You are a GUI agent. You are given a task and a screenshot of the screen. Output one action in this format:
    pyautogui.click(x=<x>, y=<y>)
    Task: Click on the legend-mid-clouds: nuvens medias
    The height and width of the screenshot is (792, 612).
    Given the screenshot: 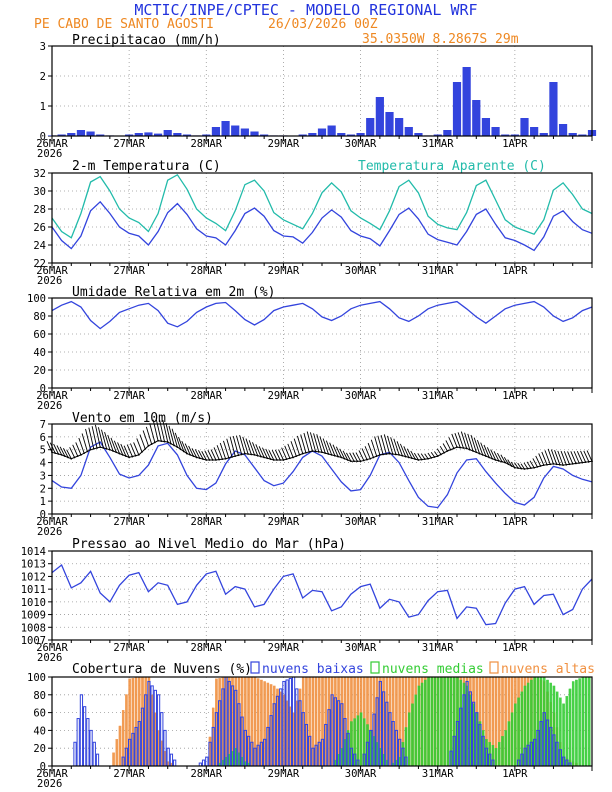 What is the action you would take?
    pyautogui.click(x=433, y=669)
    